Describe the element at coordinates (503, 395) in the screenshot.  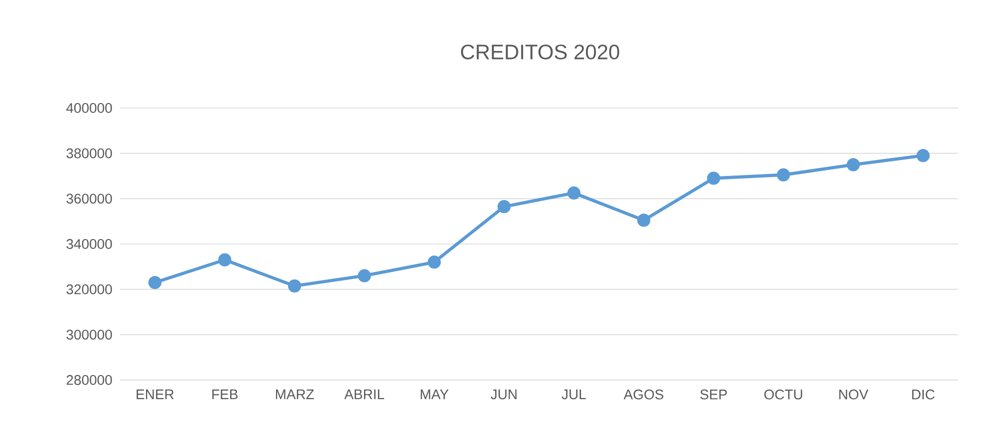
I see `x-tick-label: JUN` at that location.